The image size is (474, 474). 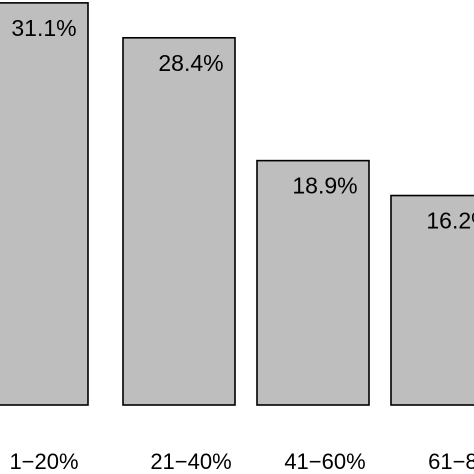 I want to click on x-tick-label-3: 41−60%, so click(x=324, y=461).